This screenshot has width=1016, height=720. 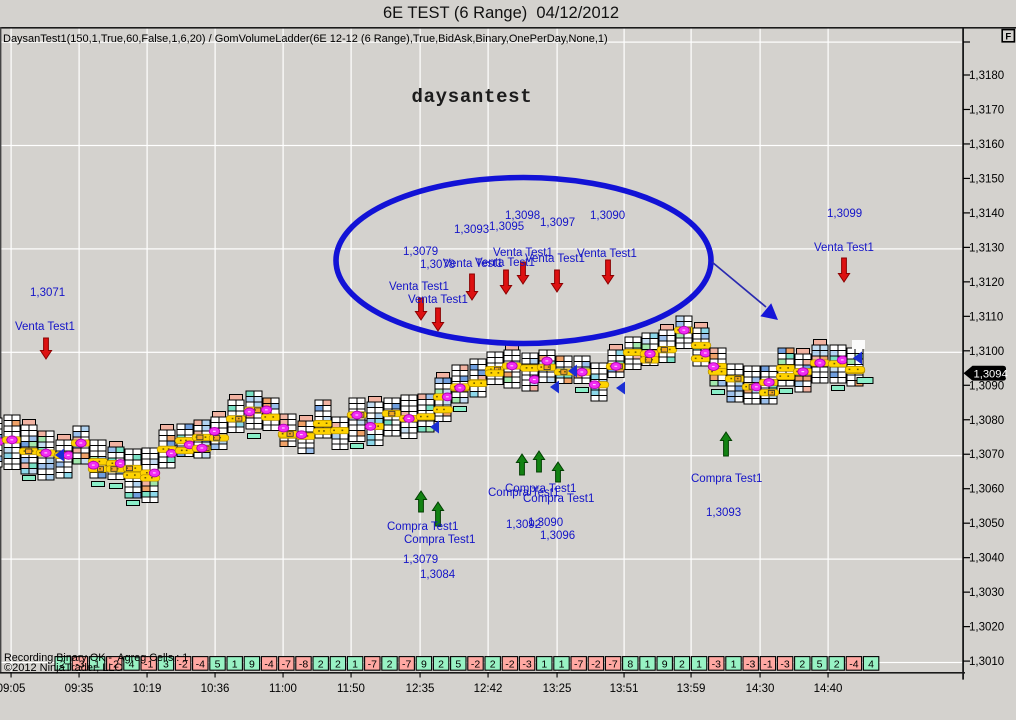 I want to click on svg-text: 1,3099, so click(x=844, y=214).